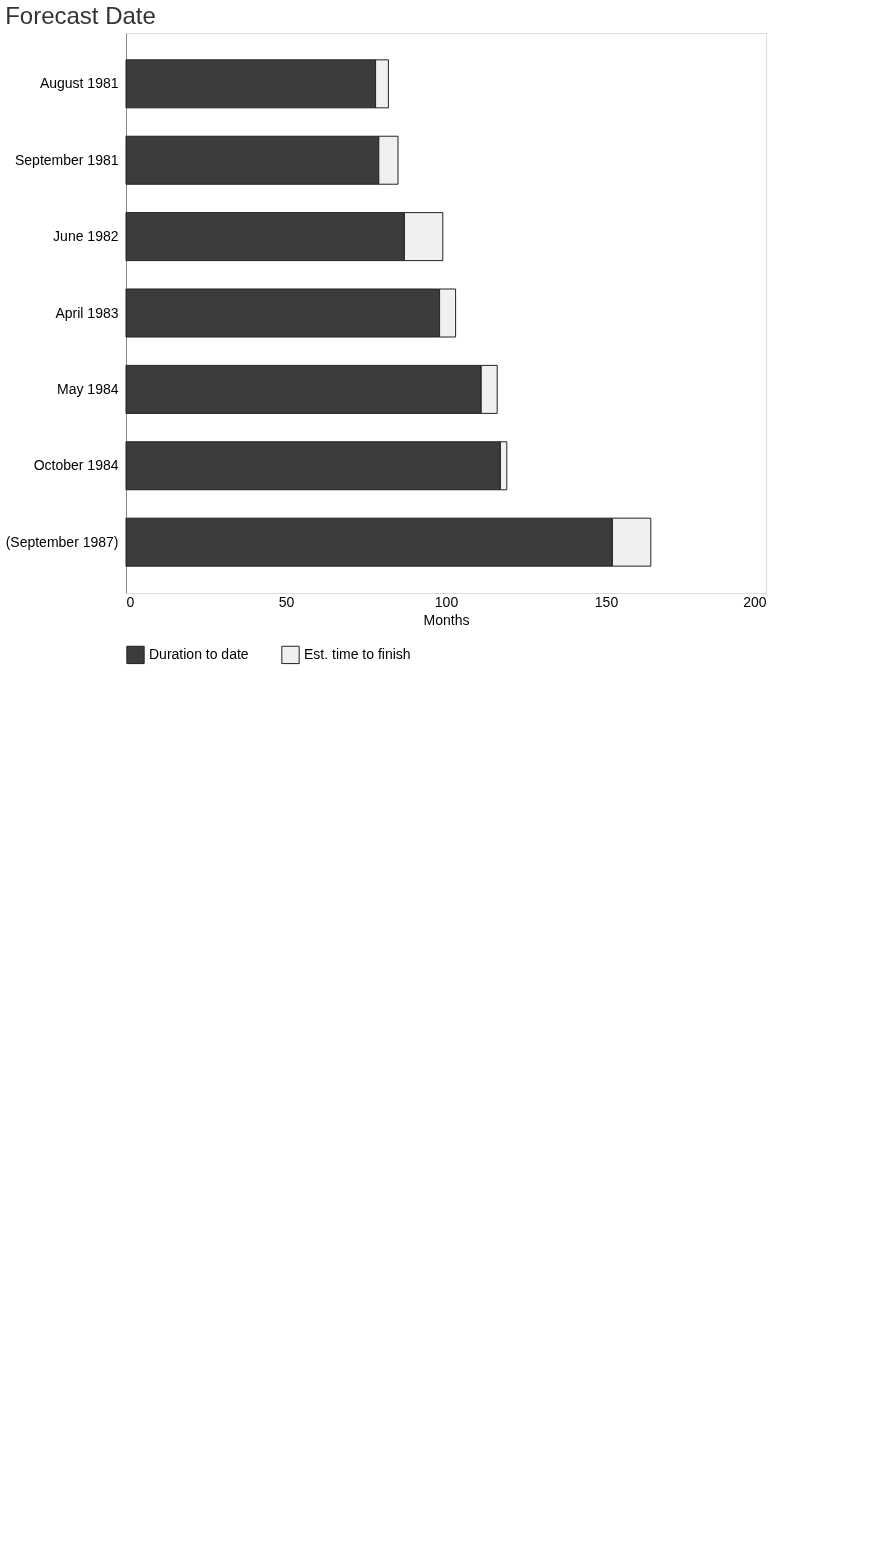 Image resolution: width=889 pixels, height=1555 pixels. What do you see at coordinates (286, 601) in the screenshot?
I see `x-tick-label: 50` at bounding box center [286, 601].